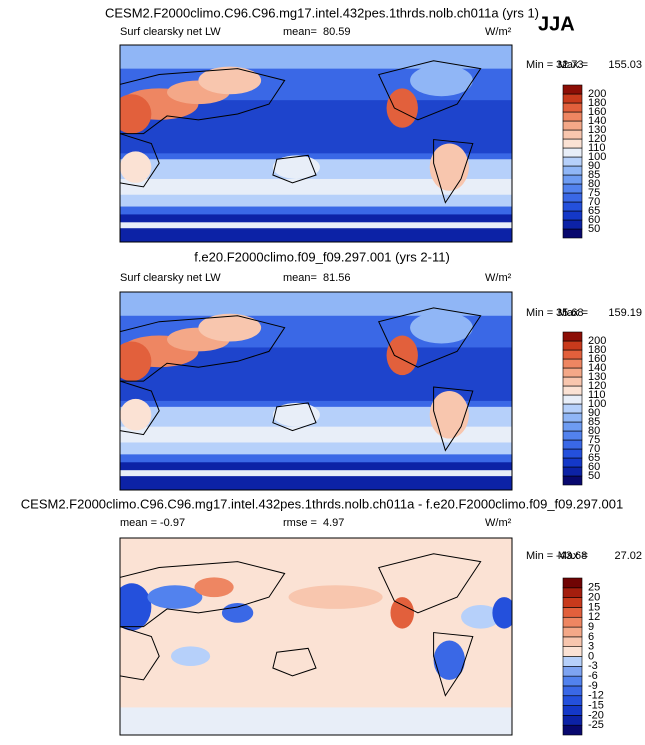 The image size is (645, 745). I want to click on center-label: rmse =, so click(300, 523).